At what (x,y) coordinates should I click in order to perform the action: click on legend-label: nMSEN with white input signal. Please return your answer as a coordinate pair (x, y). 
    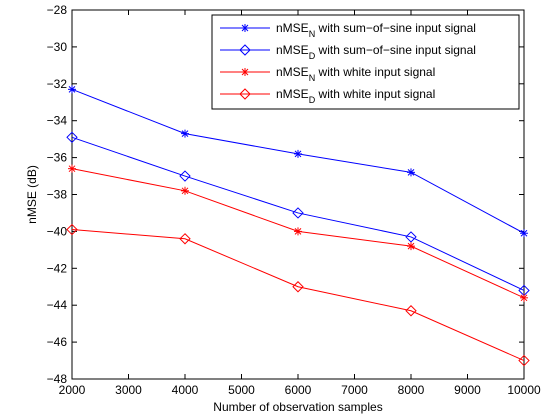
    Looking at the image, I should click on (355, 74).